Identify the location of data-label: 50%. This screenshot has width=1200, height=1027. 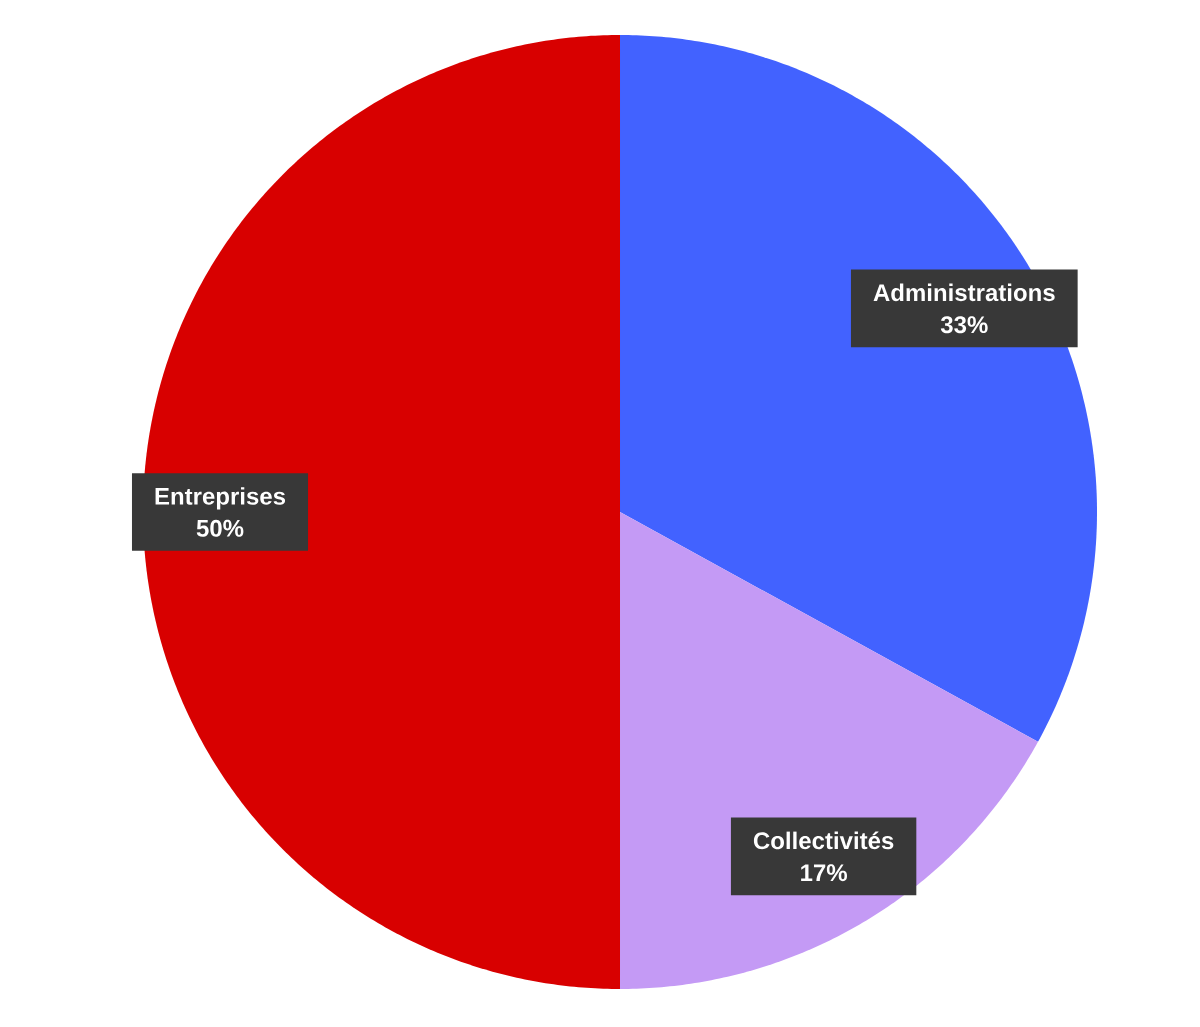
(220, 528).